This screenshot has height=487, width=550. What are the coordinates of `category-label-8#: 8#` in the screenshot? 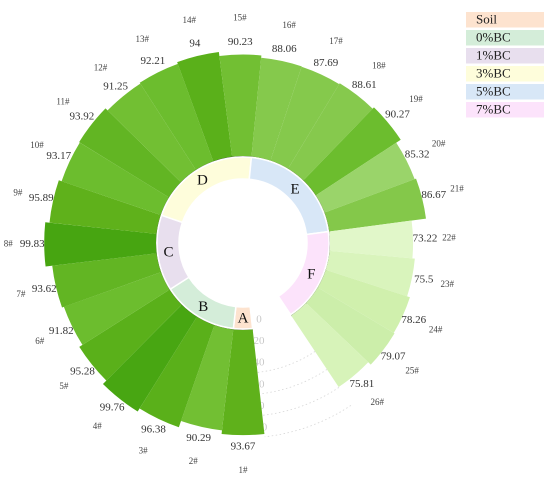 It's located at (9, 244).